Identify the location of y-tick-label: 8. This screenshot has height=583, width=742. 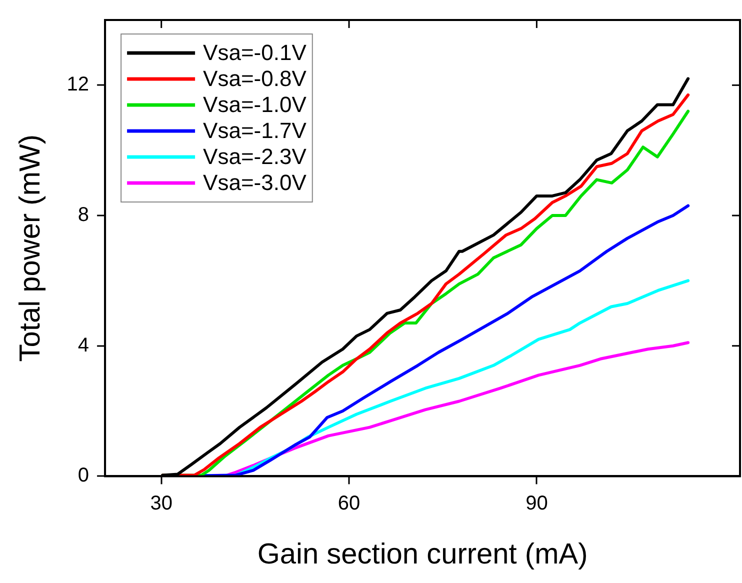
(84, 215).